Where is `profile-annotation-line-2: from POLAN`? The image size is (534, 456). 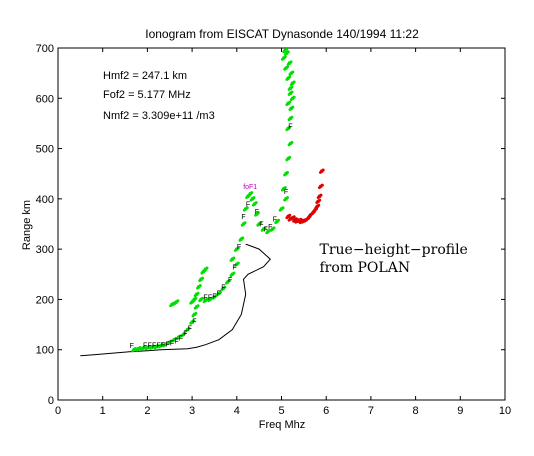 profile-annotation-line-2: from POLAN is located at coordinates (364, 268).